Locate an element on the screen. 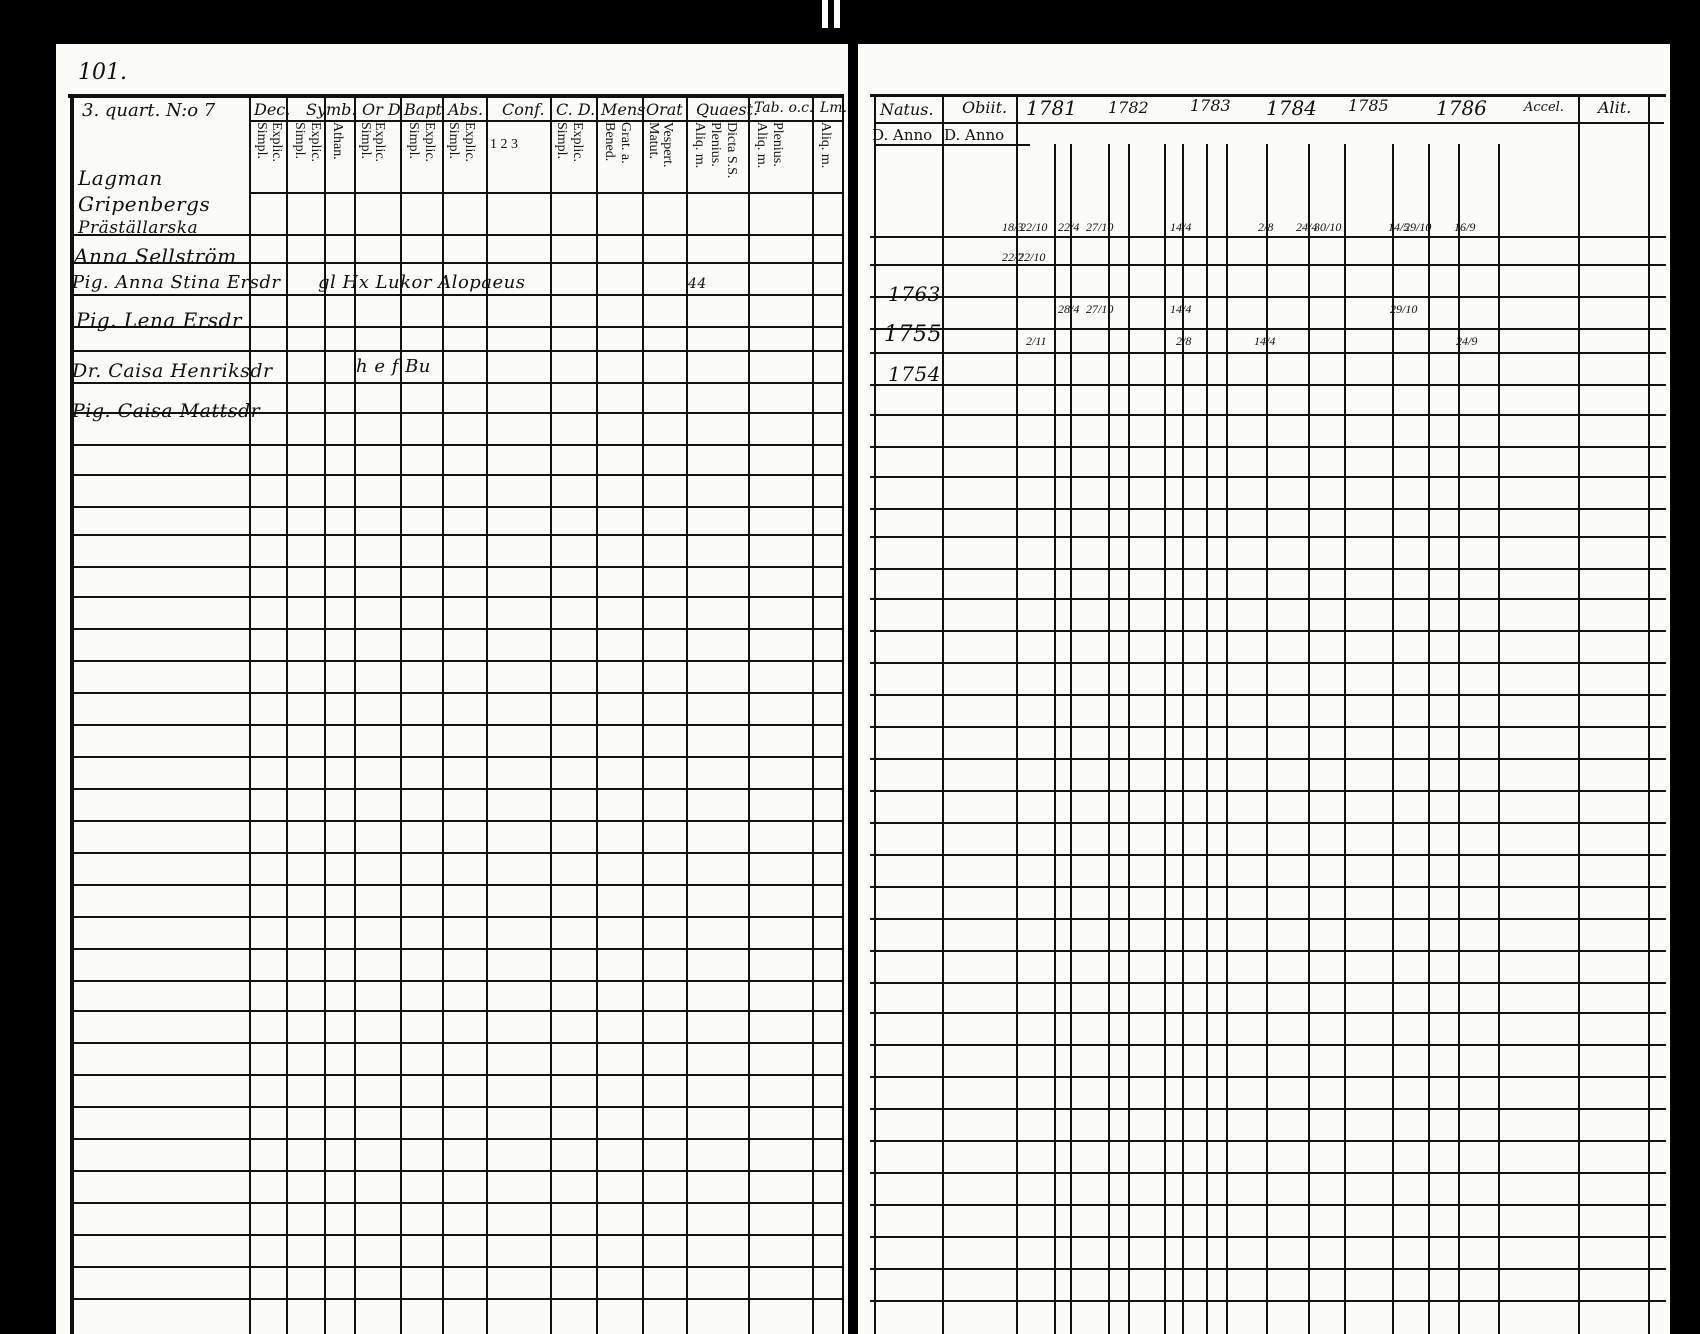 The height and width of the screenshot is (1334, 1700). header-cd: C. D. is located at coordinates (576, 109).